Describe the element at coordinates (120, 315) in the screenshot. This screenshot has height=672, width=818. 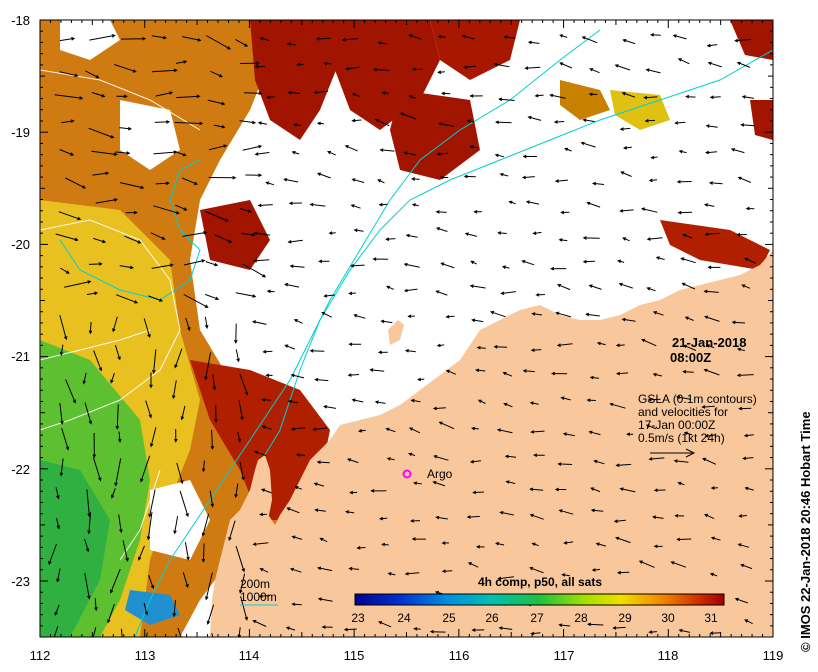
I see `gsla-contours` at that location.